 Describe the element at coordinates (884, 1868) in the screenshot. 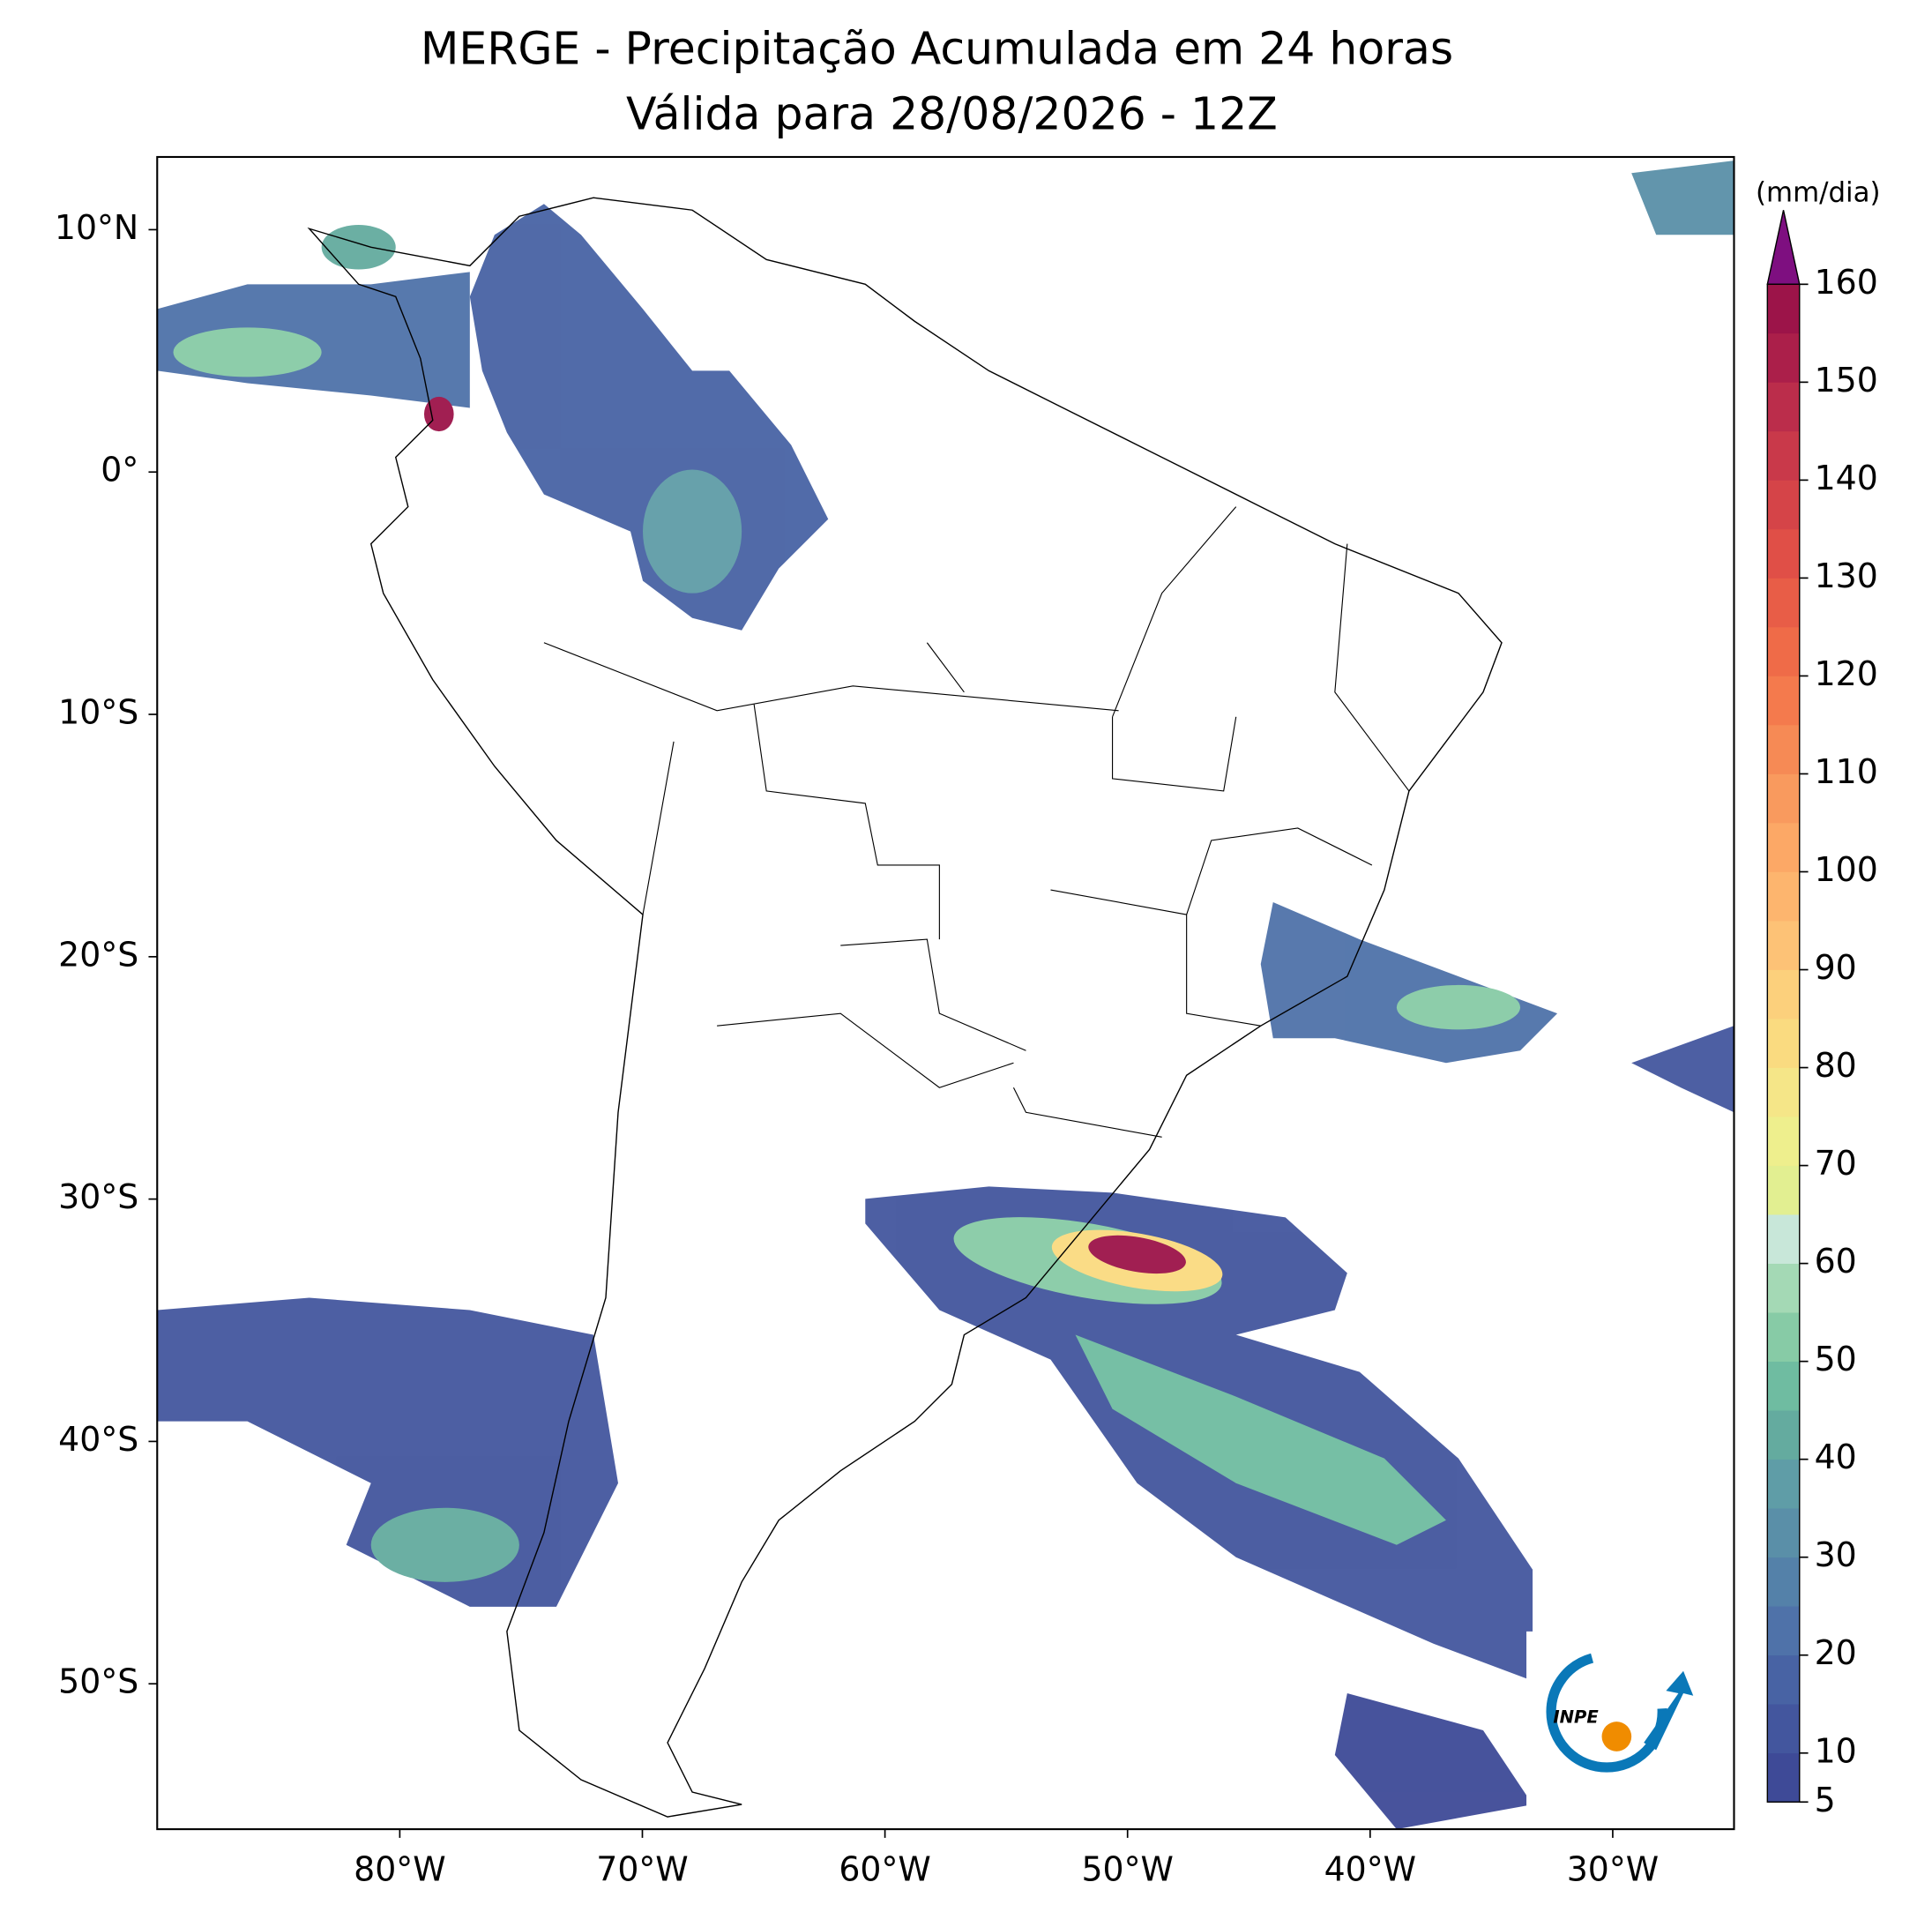

I see `x-tick-label: 60°W` at that location.